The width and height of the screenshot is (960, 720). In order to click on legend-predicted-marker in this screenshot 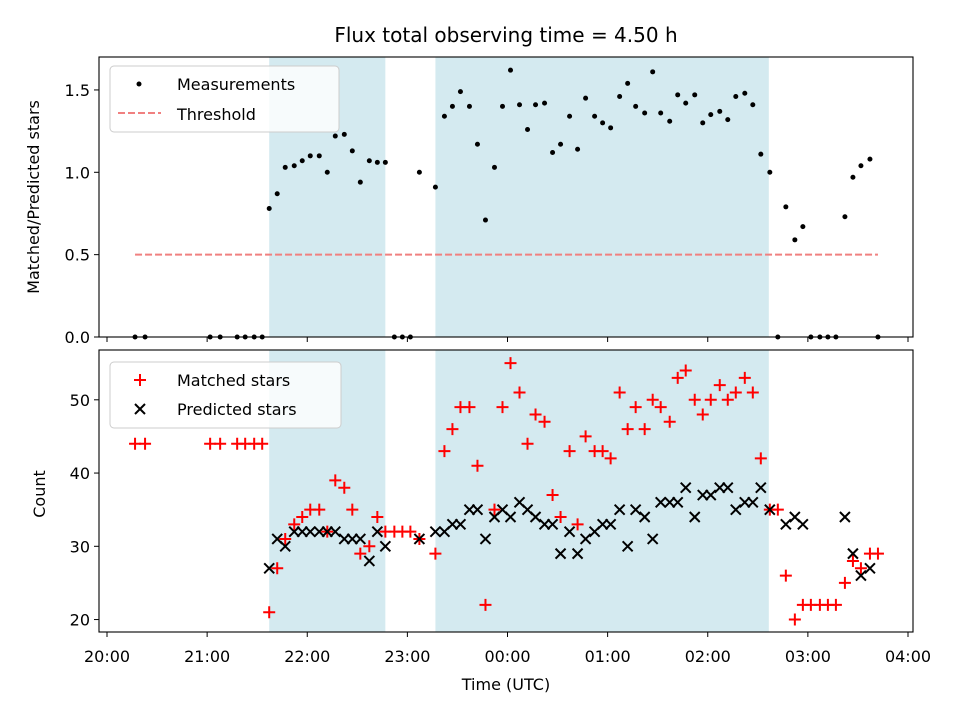, I will do `click(140, 409)`.